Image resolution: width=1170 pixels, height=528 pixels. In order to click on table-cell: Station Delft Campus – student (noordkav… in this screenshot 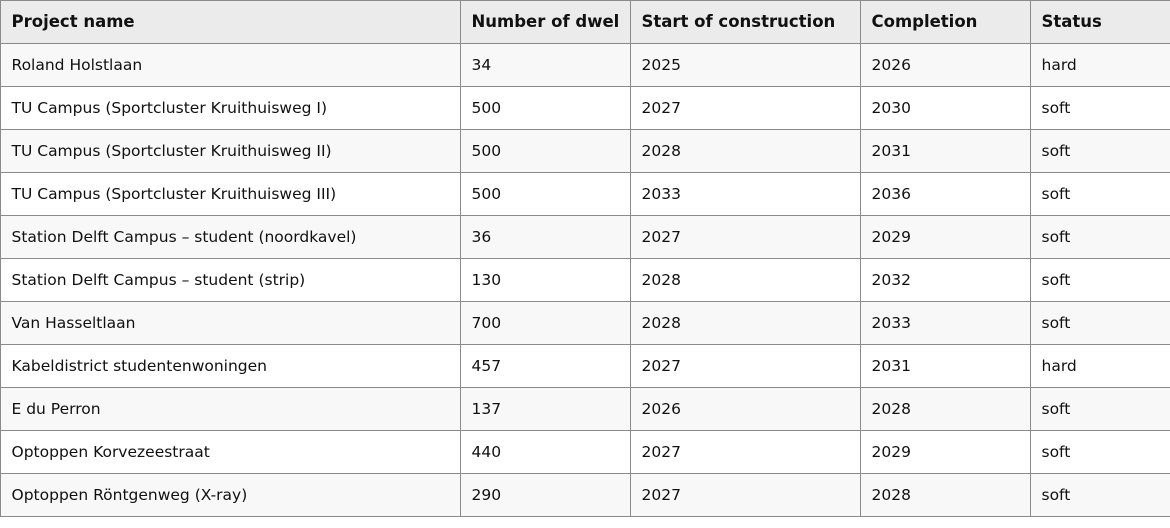, I will do `click(230, 236)`.